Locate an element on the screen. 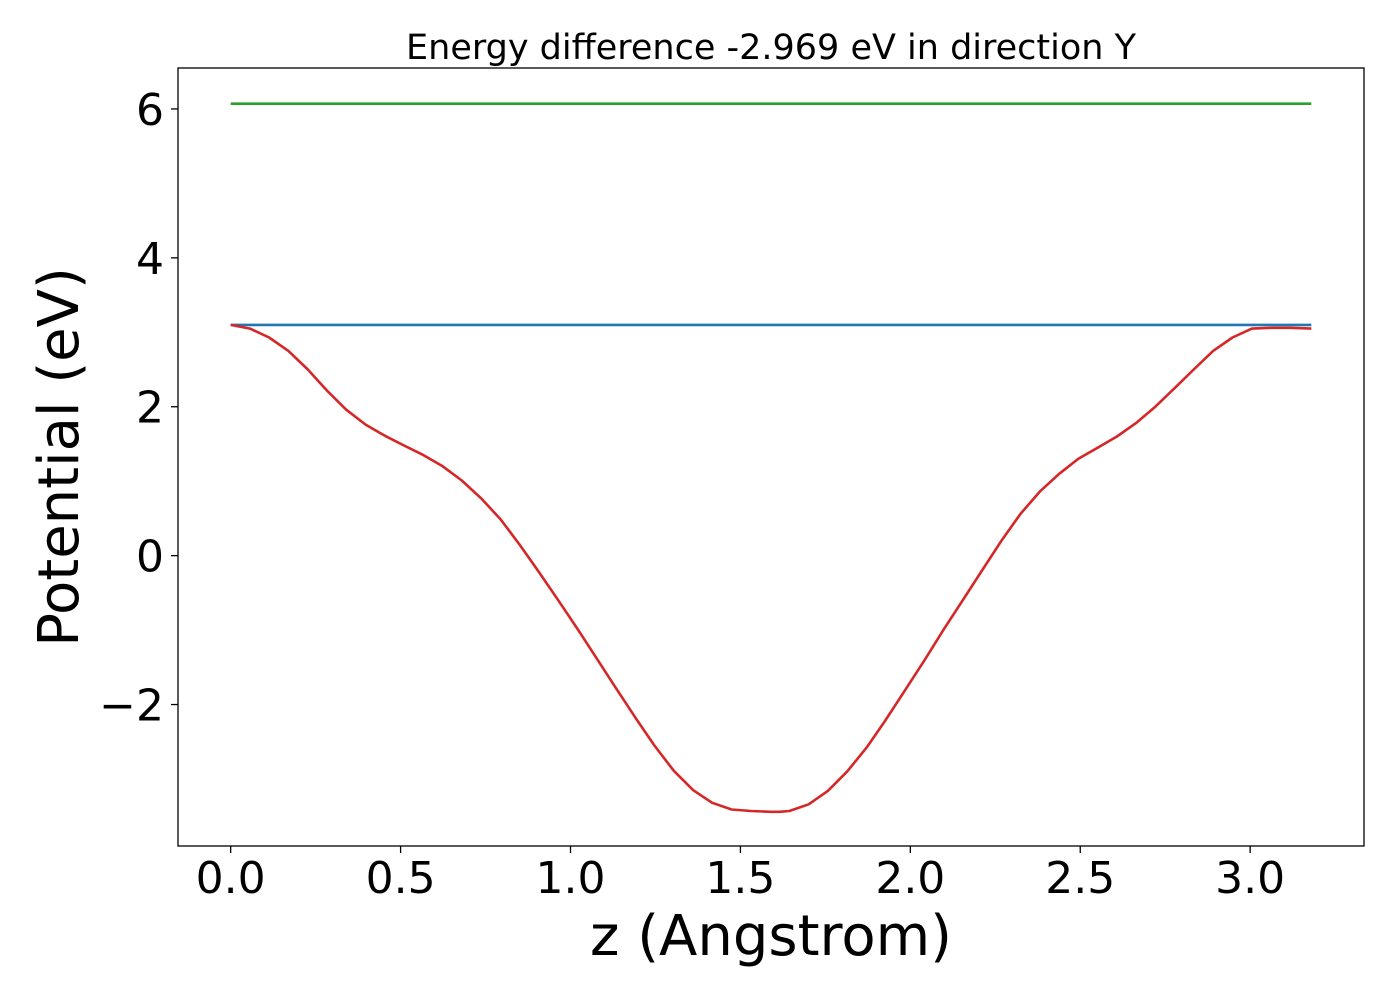  y-axis-ticks: −2 0 2 4 6 is located at coordinates (138, 408).